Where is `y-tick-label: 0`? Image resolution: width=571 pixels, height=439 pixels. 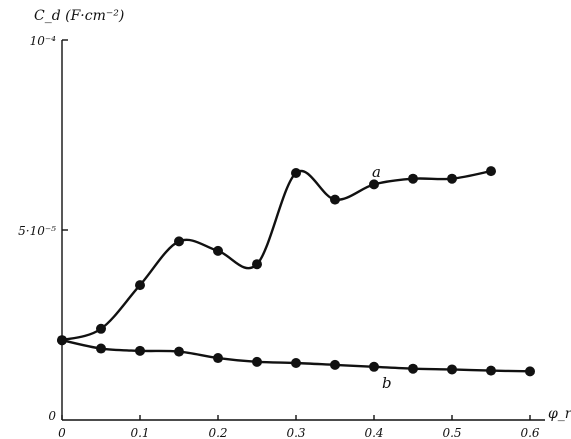
y-tick-label: 0 is located at coordinates (52, 416).